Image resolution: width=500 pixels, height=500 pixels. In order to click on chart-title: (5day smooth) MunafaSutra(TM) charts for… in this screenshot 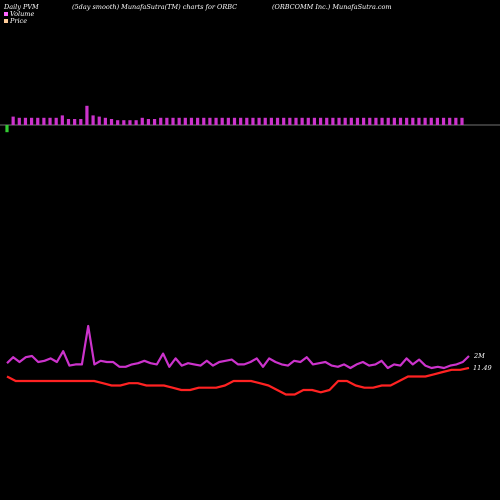, I will do `click(155, 7)`.